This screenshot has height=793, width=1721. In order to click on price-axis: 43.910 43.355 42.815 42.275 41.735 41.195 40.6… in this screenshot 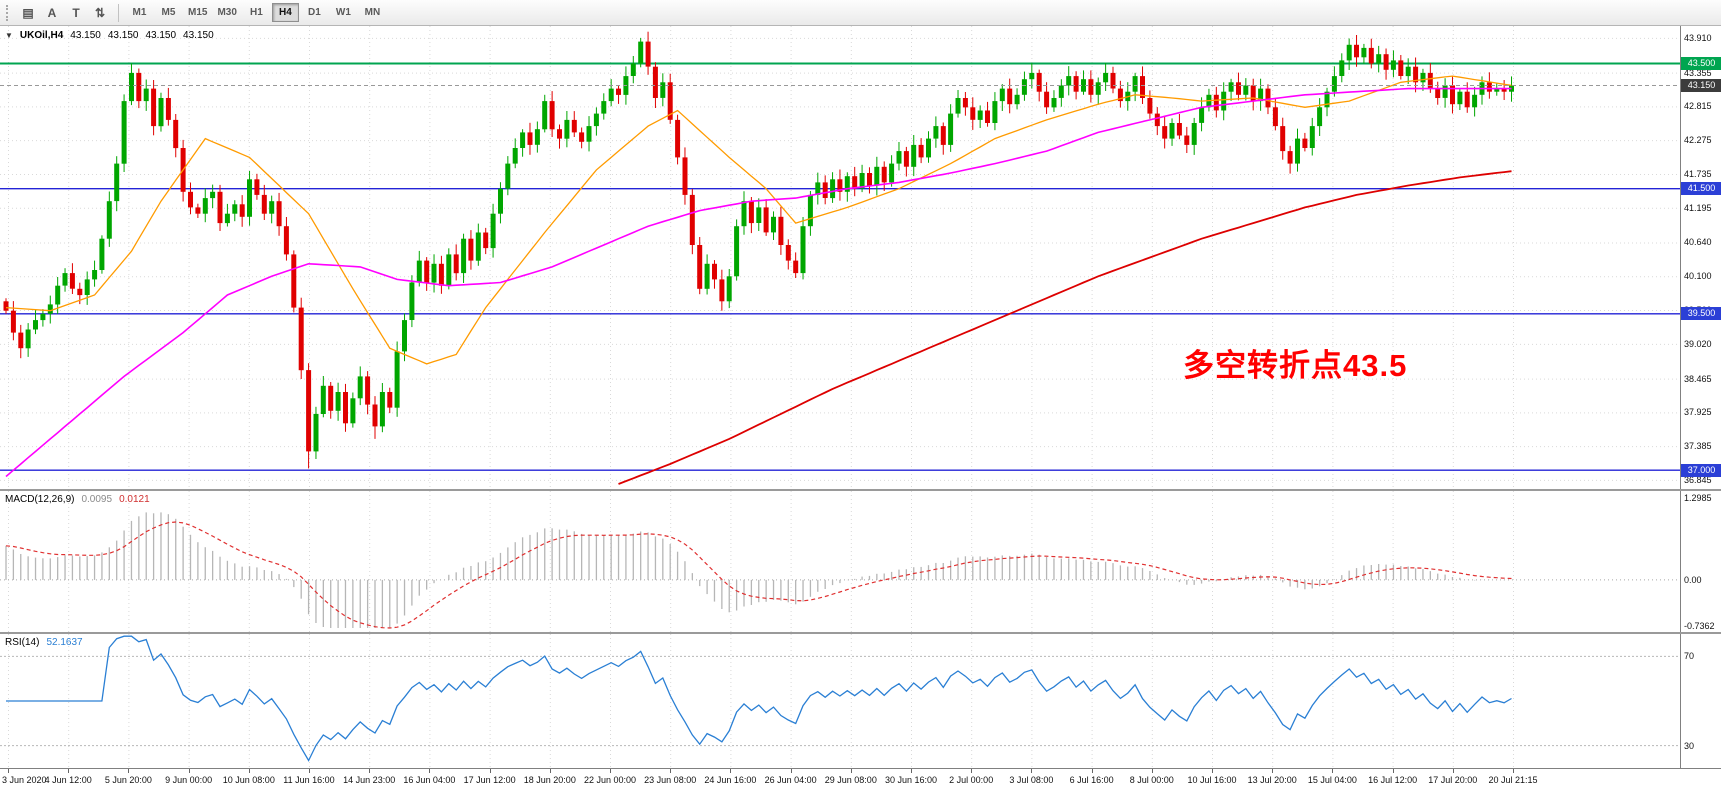, I will do `click(1700, 397)`.